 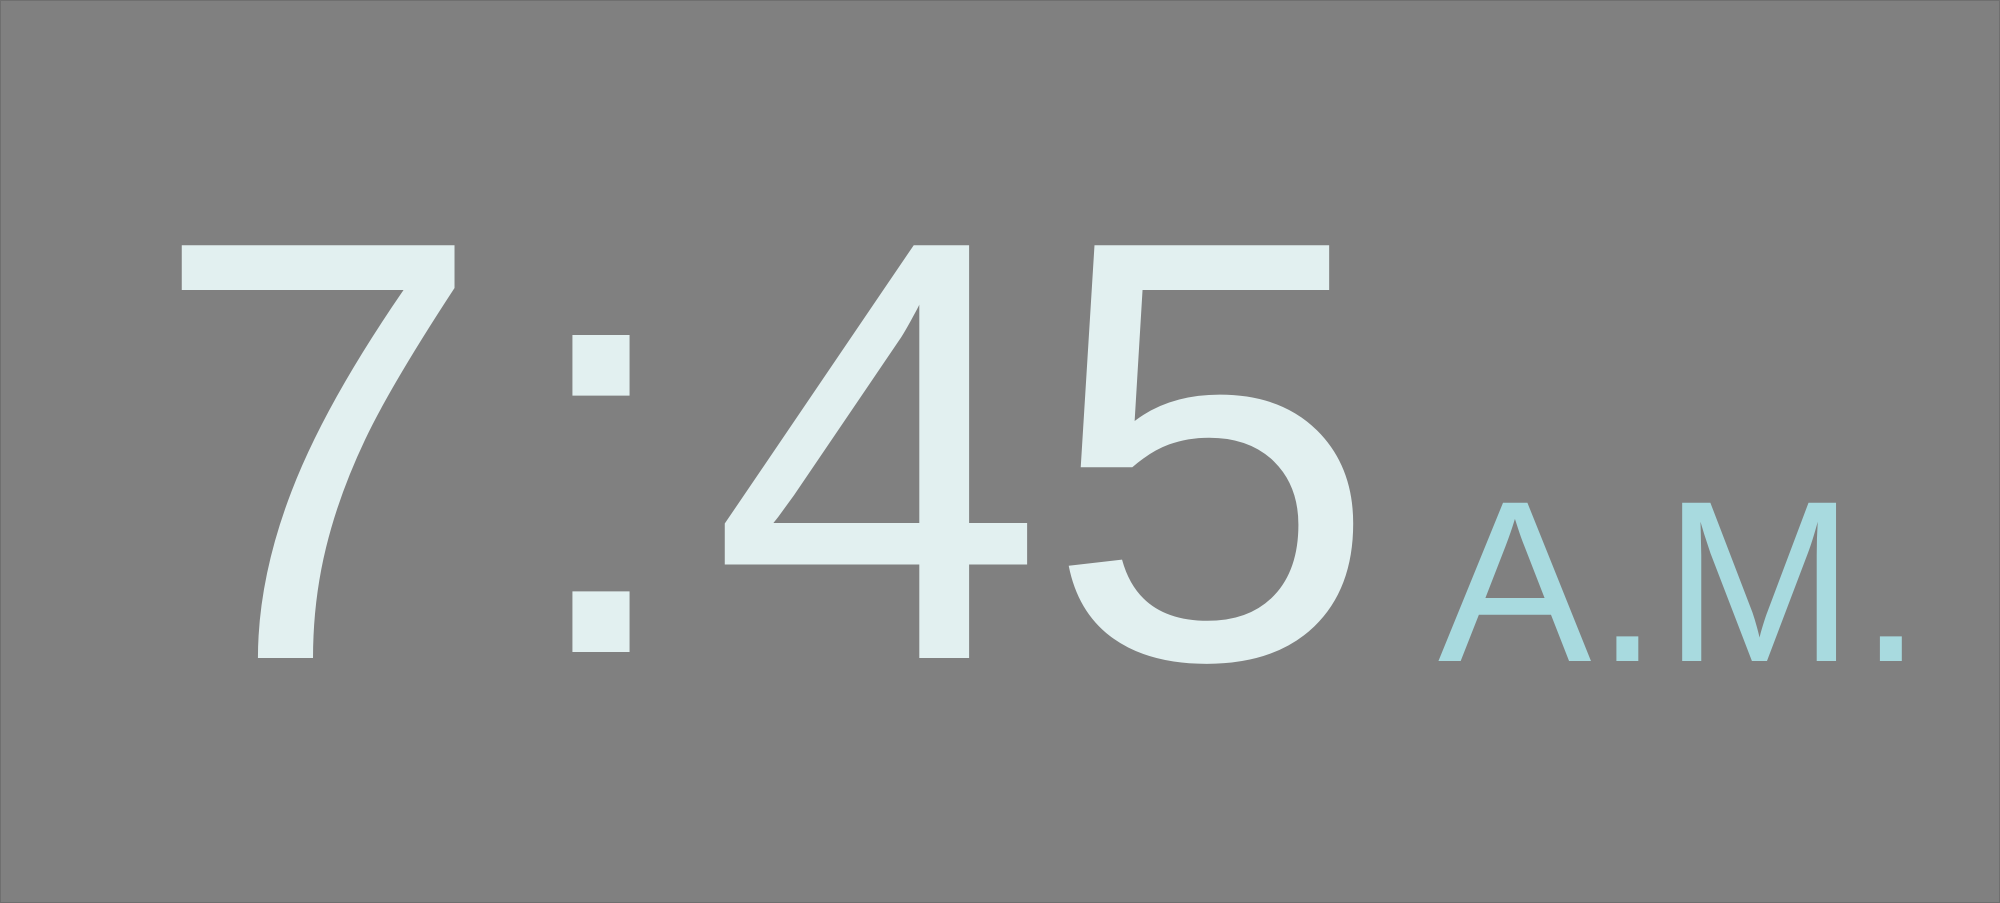 What do you see at coordinates (318, 451) in the screenshot?
I see `hour-display: 7` at bounding box center [318, 451].